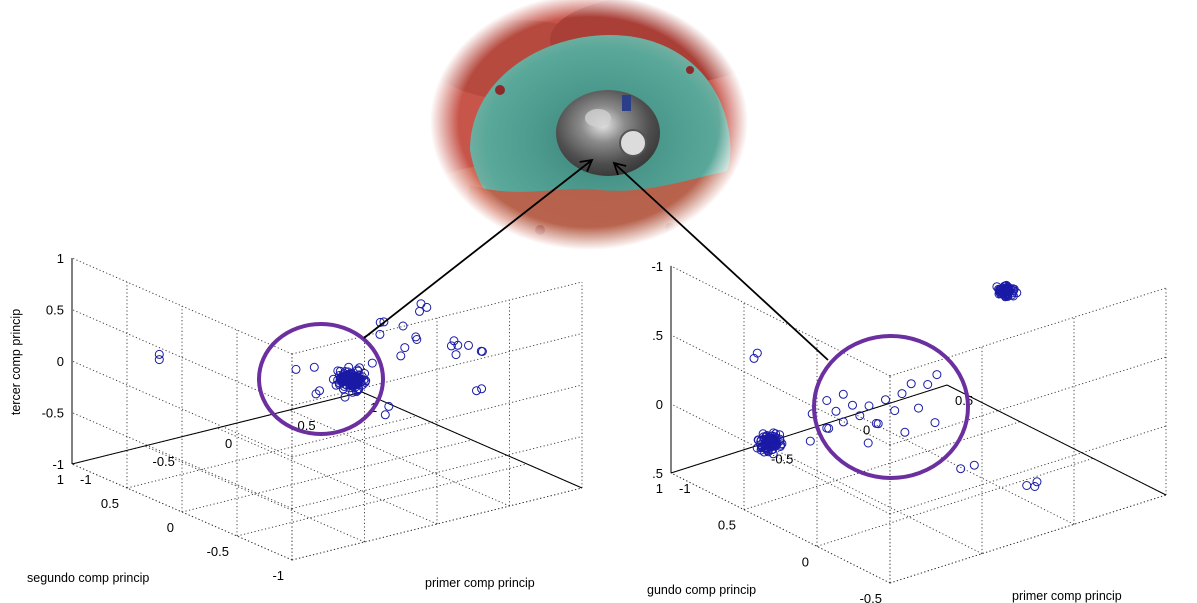 Image resolution: width=1197 pixels, height=603 pixels. What do you see at coordinates (1056, 440) in the screenshot?
I see `right-x-axis-edge` at bounding box center [1056, 440].